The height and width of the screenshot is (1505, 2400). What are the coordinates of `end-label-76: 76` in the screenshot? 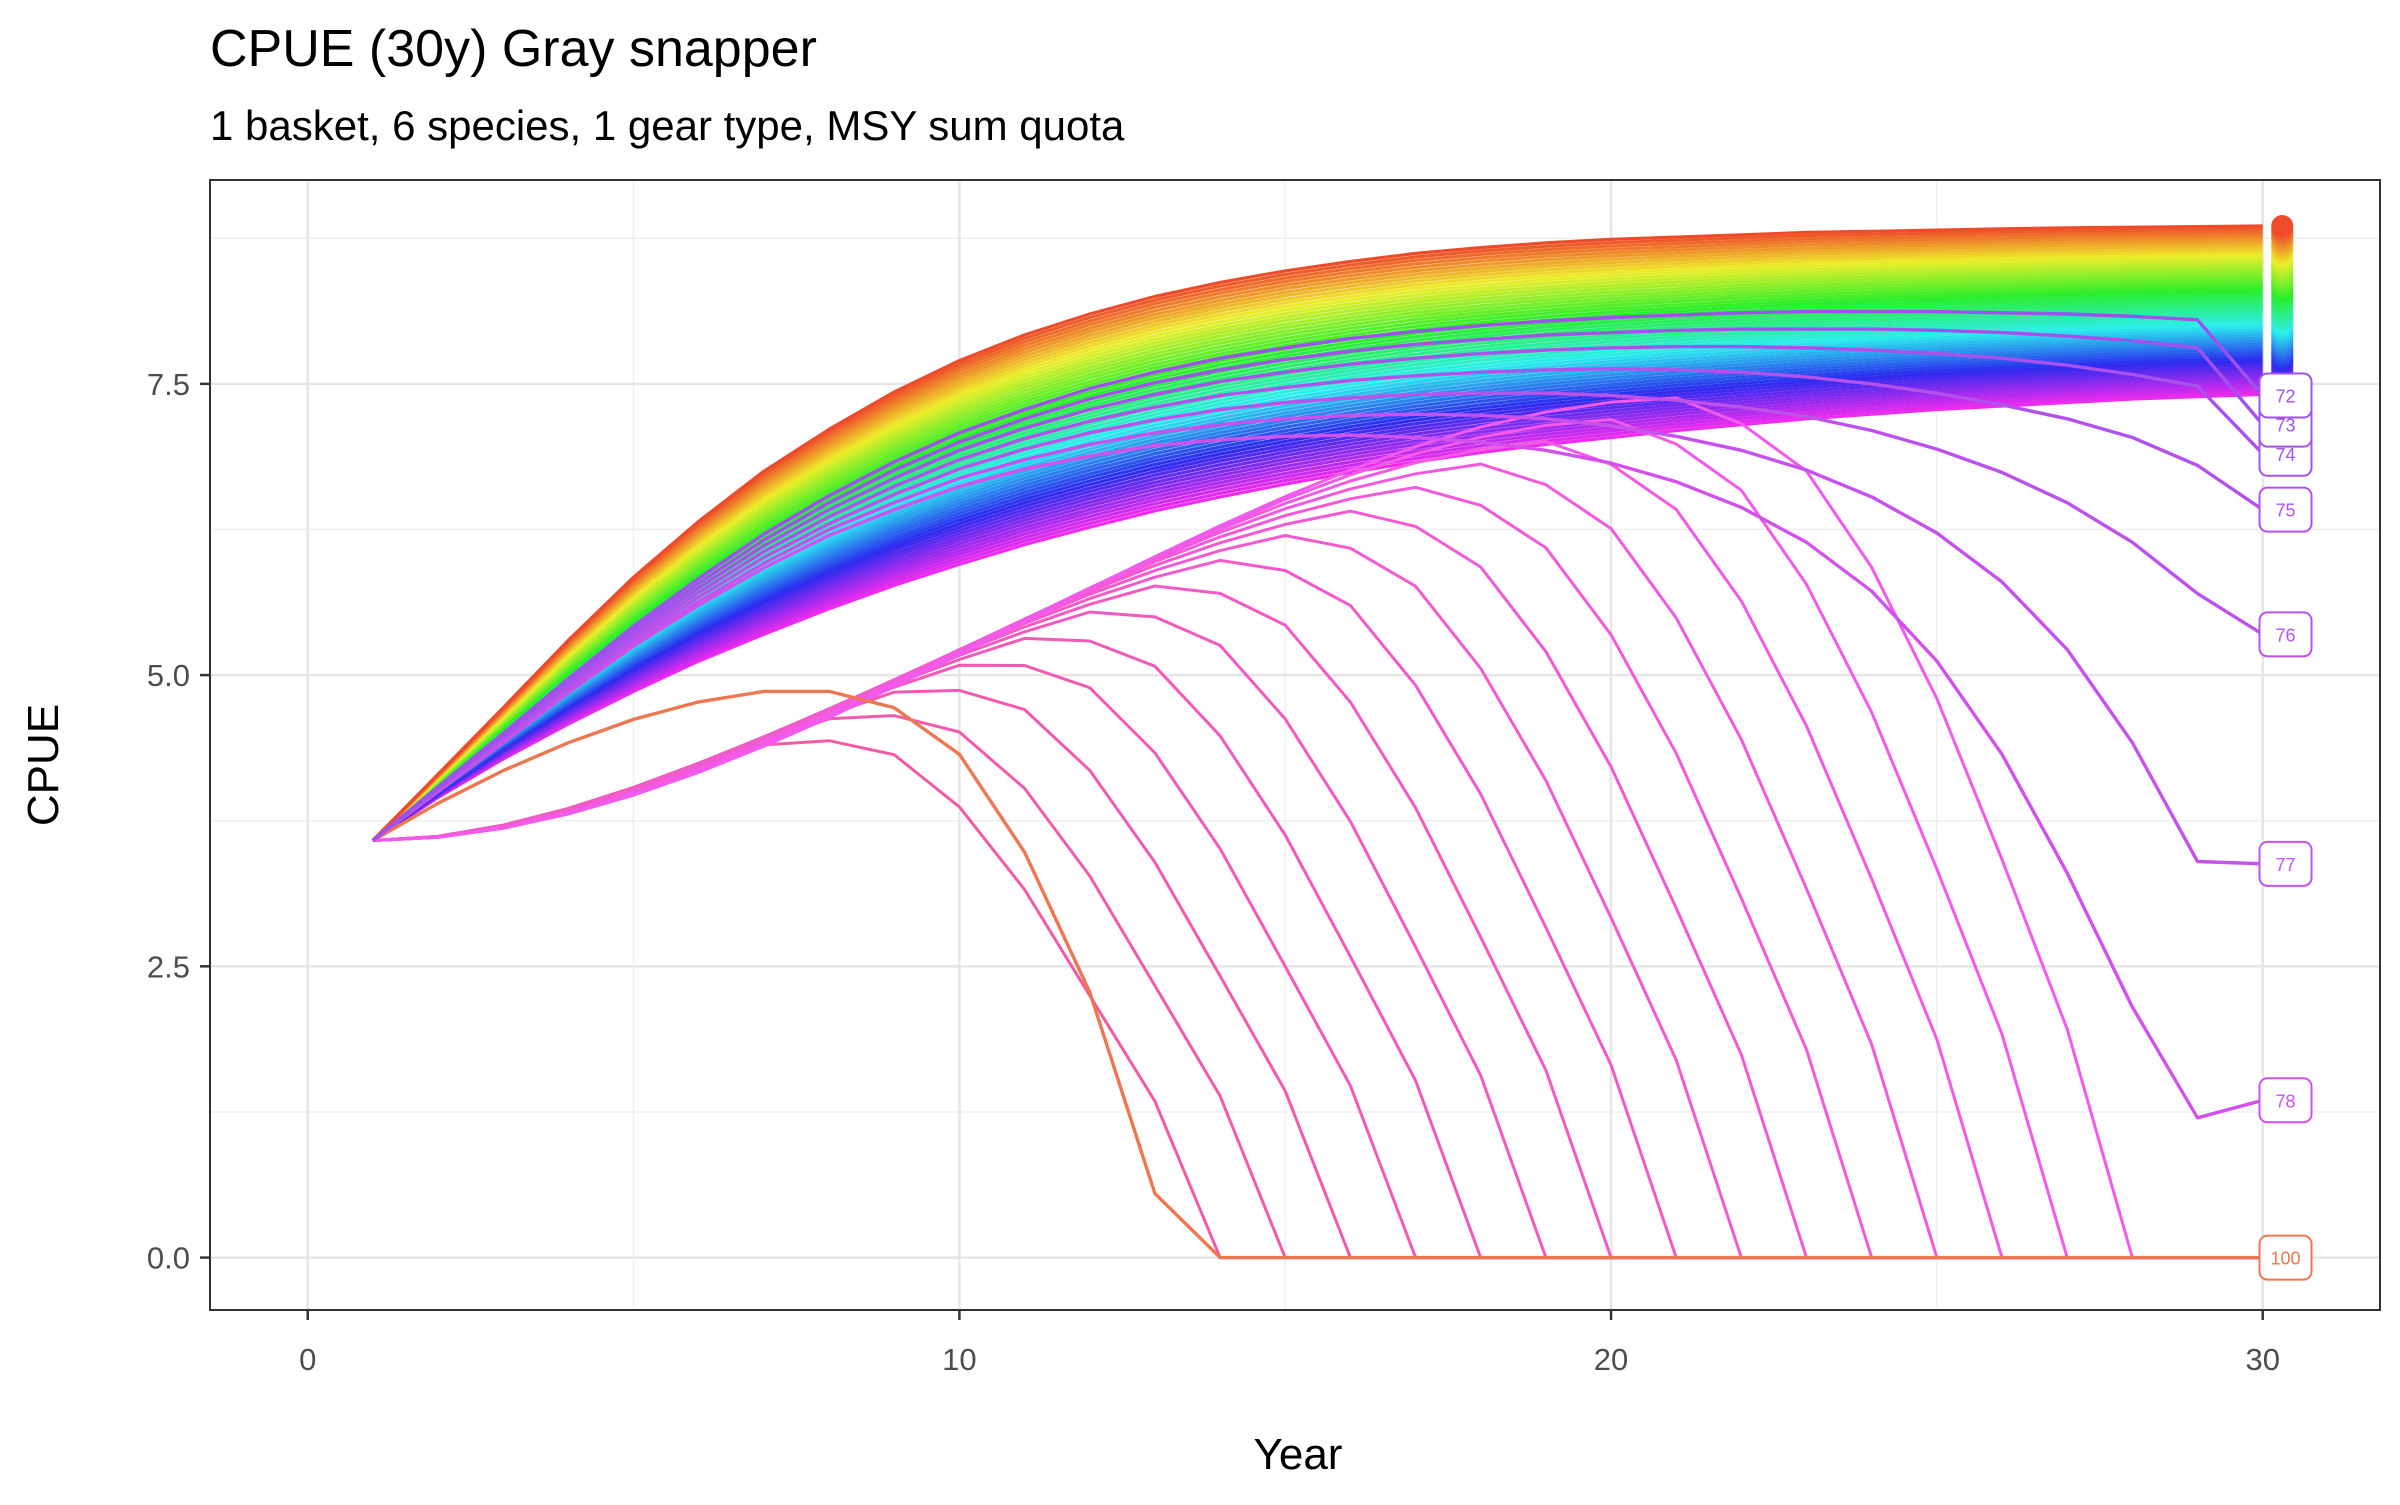 It's located at (2285, 634).